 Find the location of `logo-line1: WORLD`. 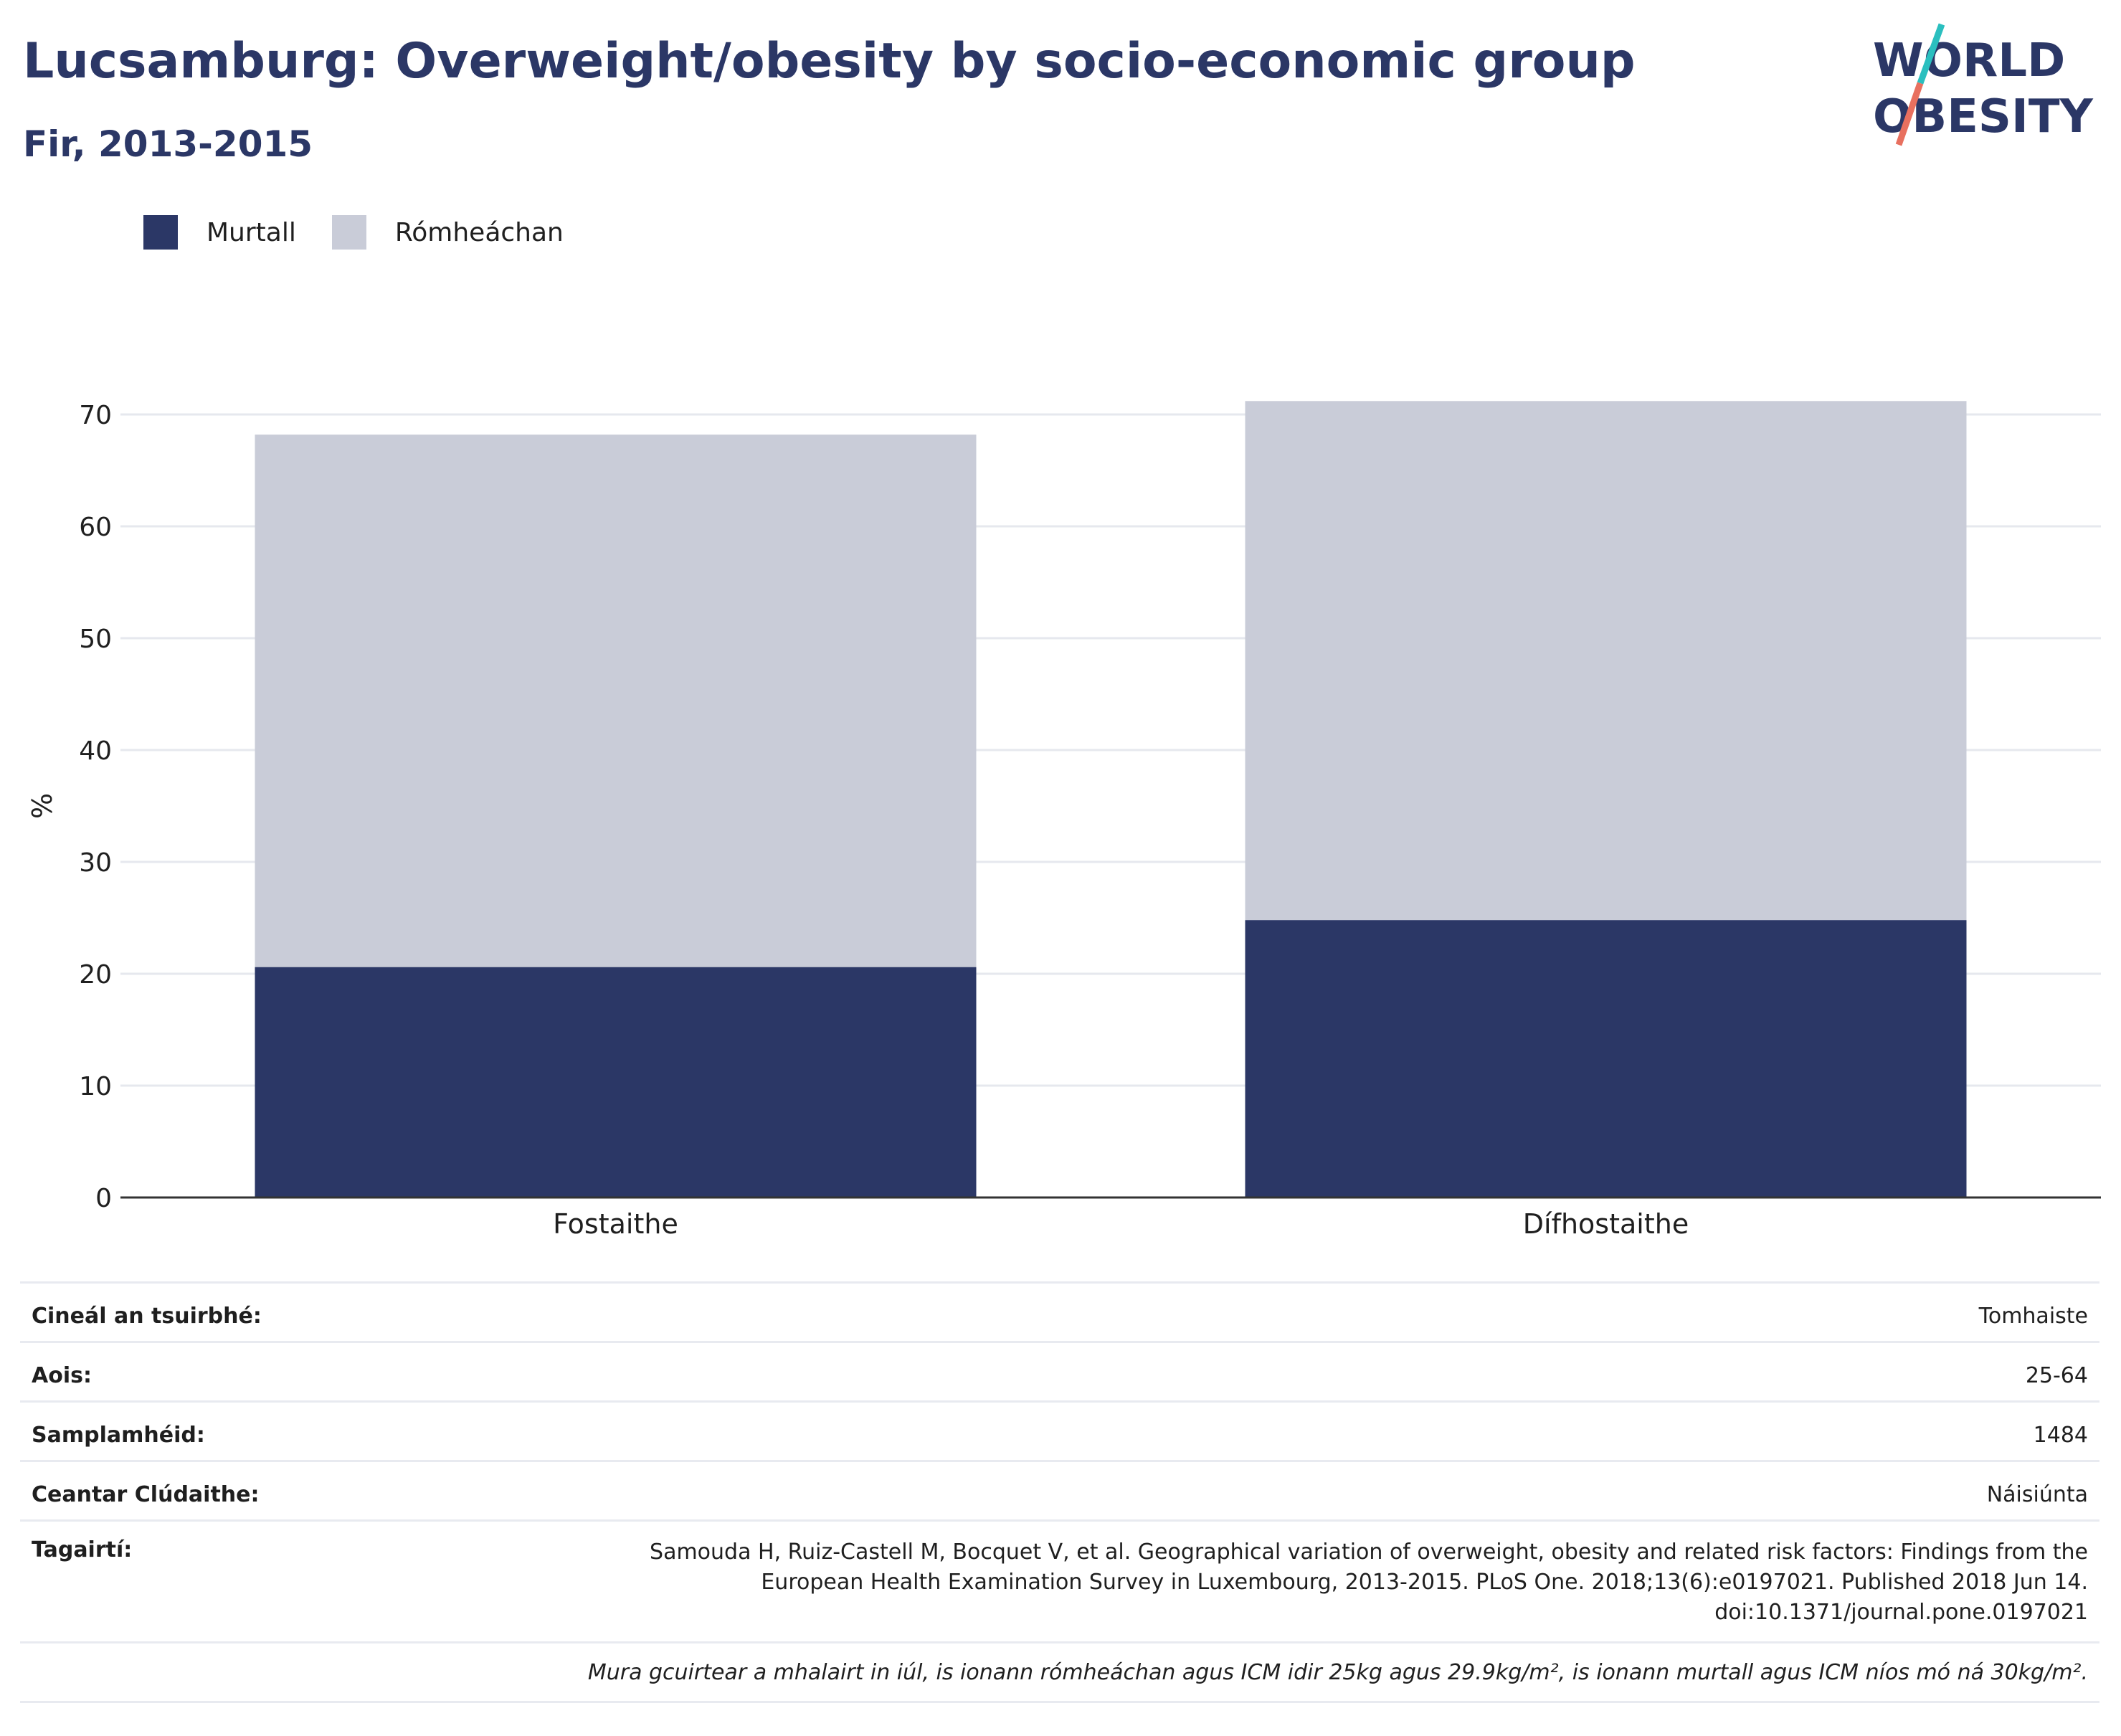

logo-line1: WORLD is located at coordinates (1969, 61).